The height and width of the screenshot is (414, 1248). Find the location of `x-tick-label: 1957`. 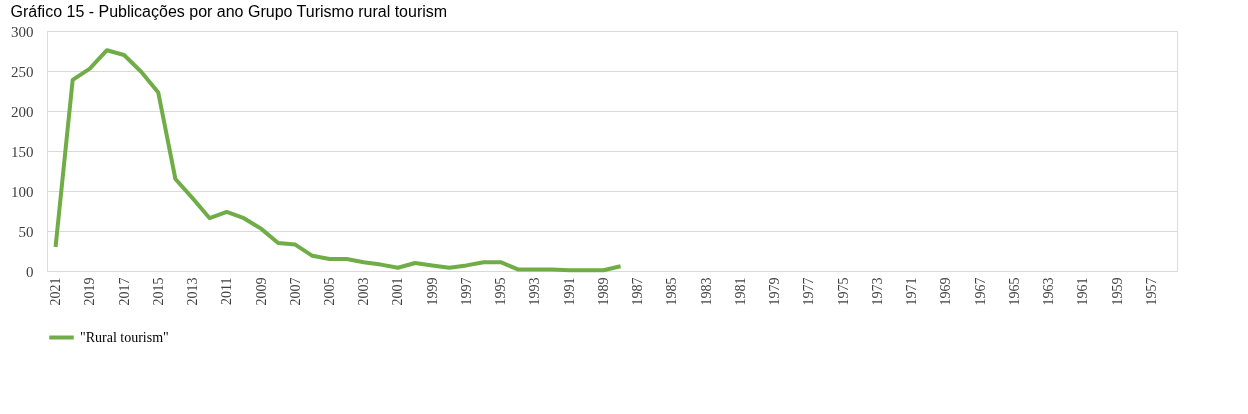

x-tick-label: 1957 is located at coordinates (1151, 291).